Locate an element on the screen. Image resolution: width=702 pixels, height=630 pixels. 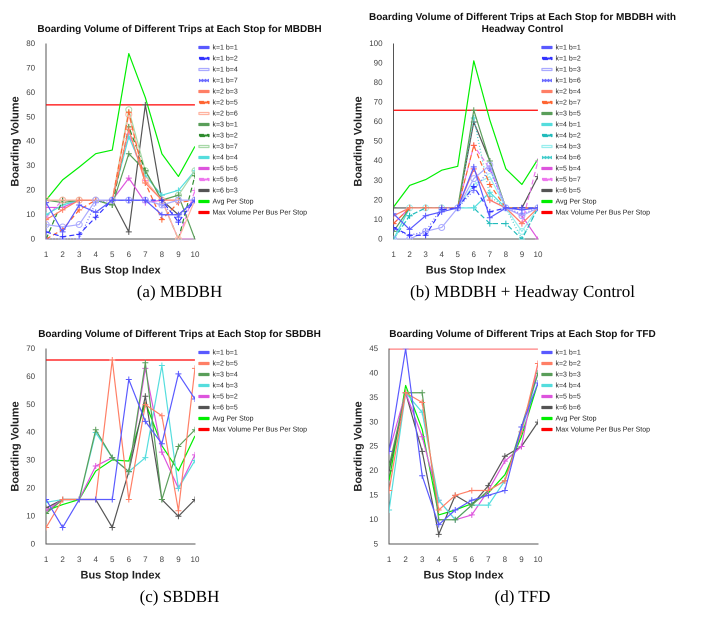
y-tick-label: 25 is located at coordinates (374, 446).